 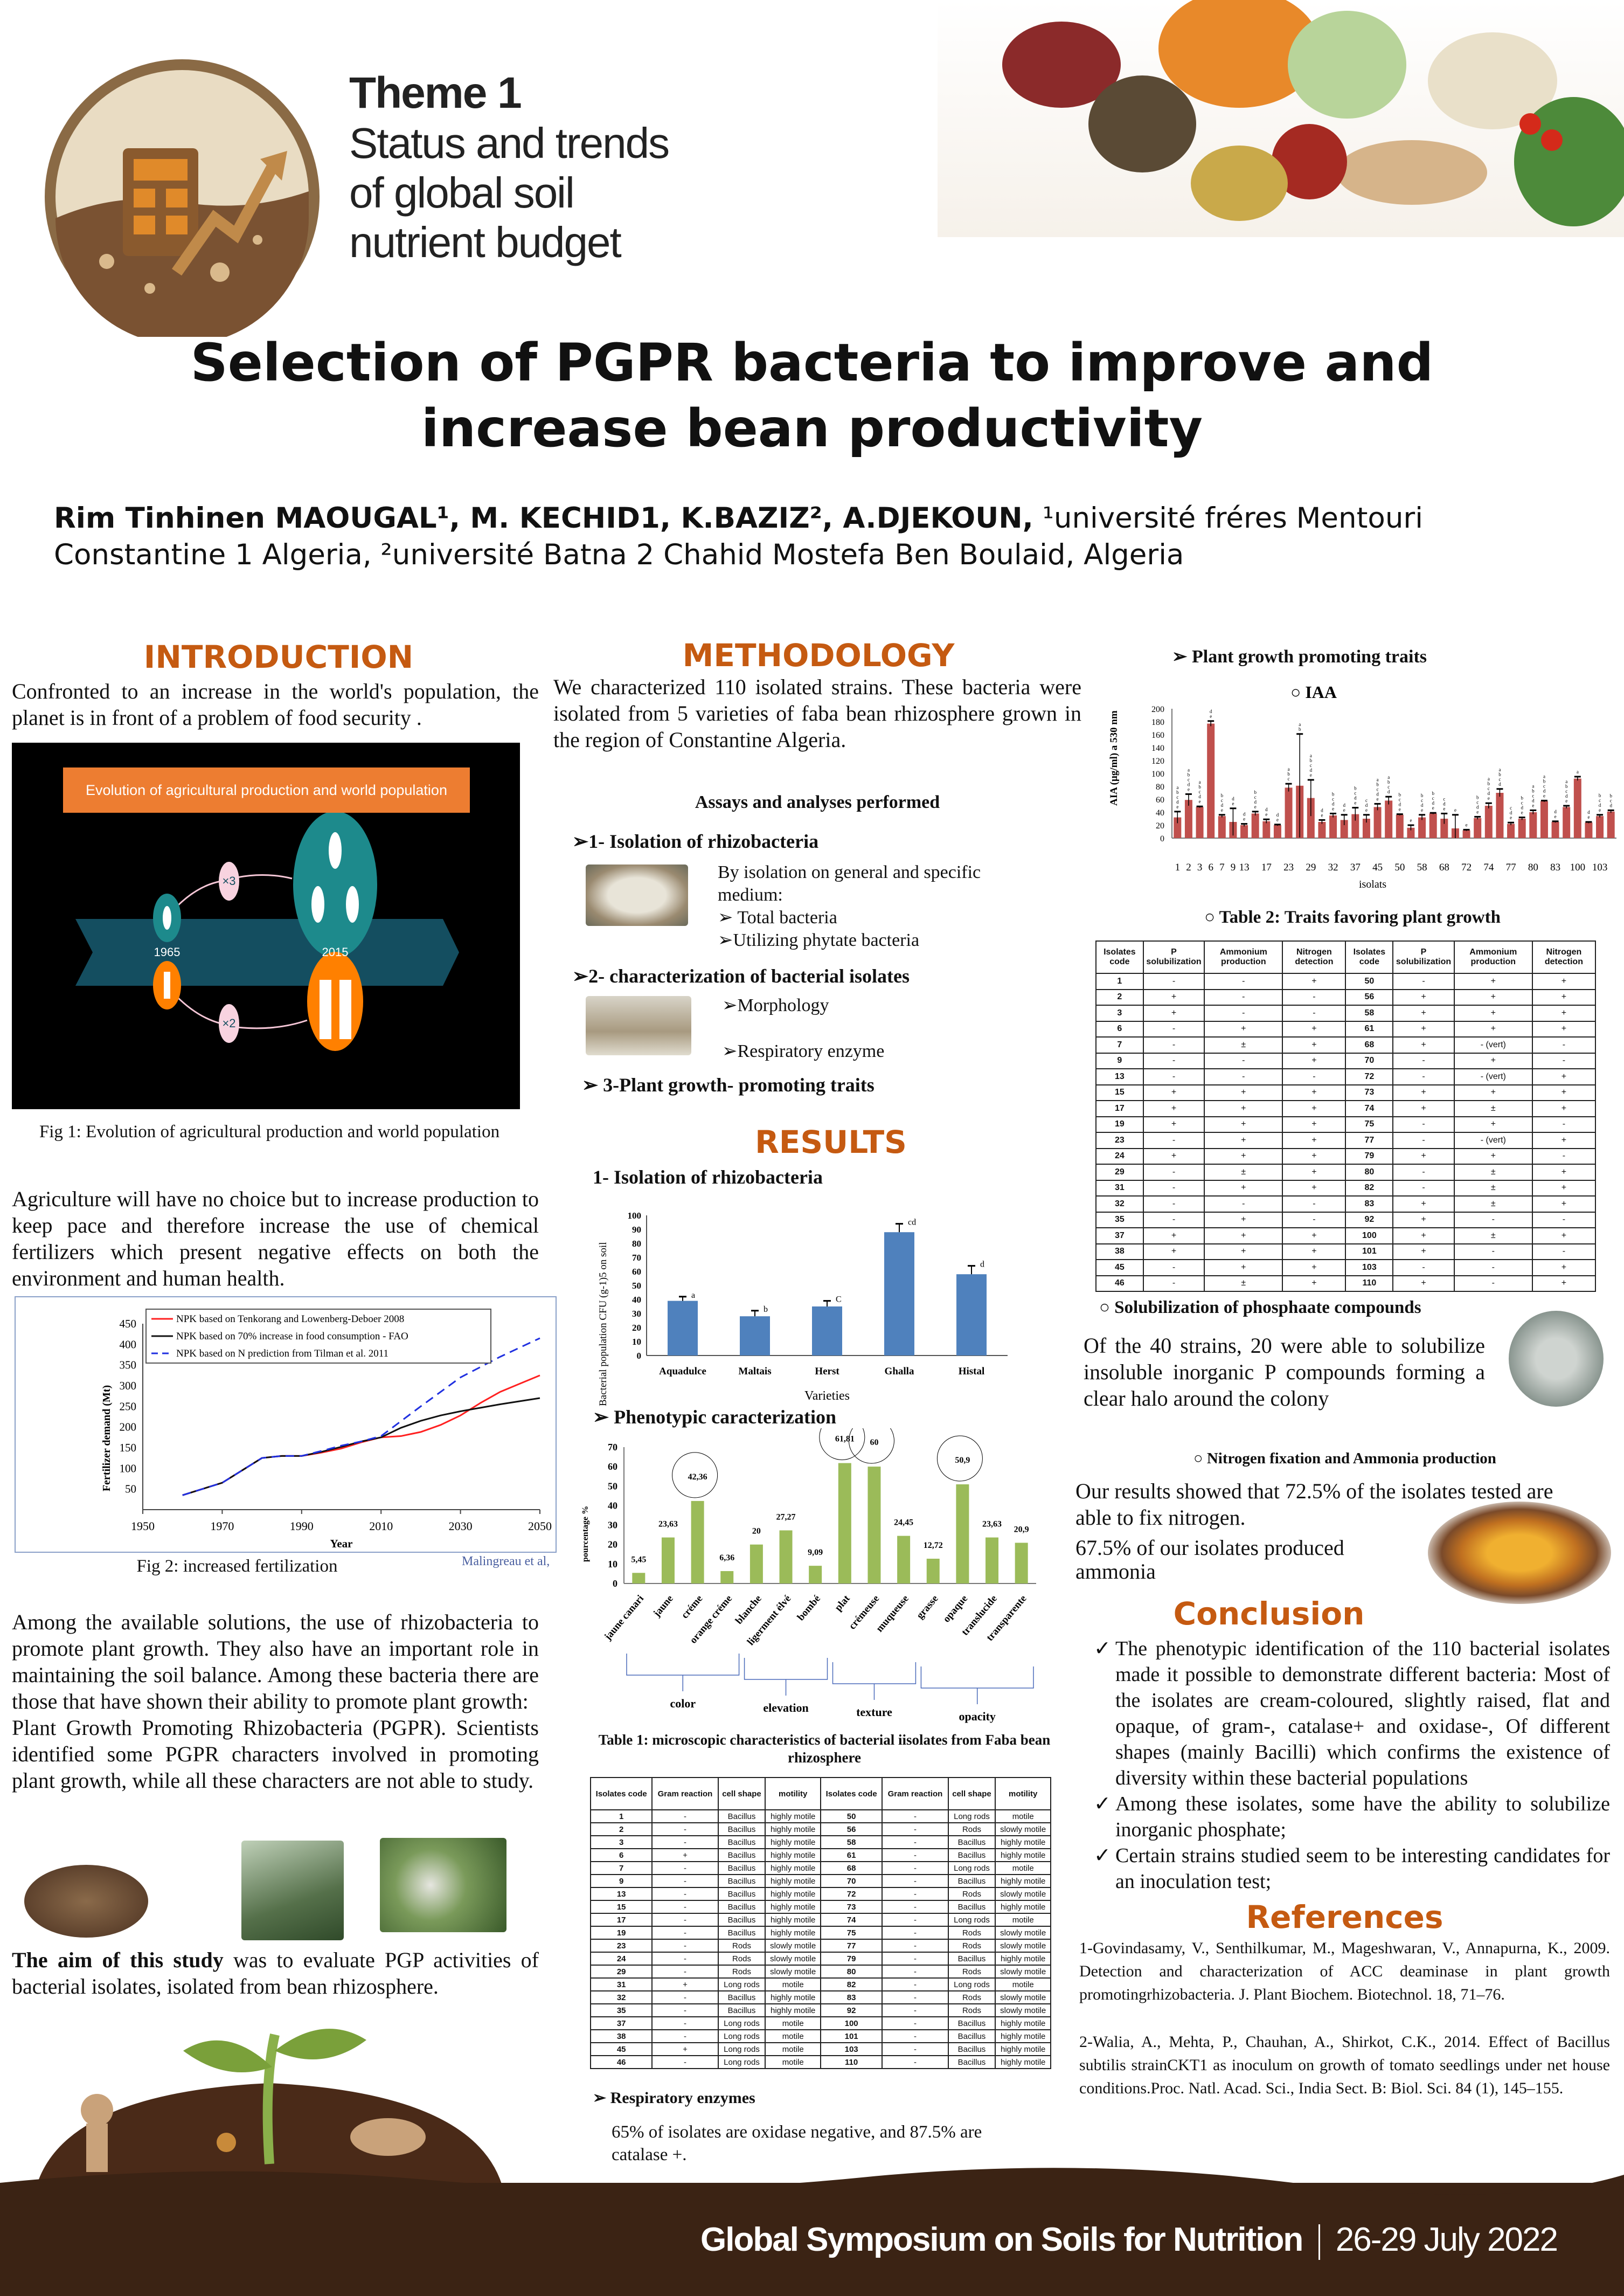 What do you see at coordinates (663, 1606) in the screenshot?
I see `x-tick-label: jaune` at bounding box center [663, 1606].